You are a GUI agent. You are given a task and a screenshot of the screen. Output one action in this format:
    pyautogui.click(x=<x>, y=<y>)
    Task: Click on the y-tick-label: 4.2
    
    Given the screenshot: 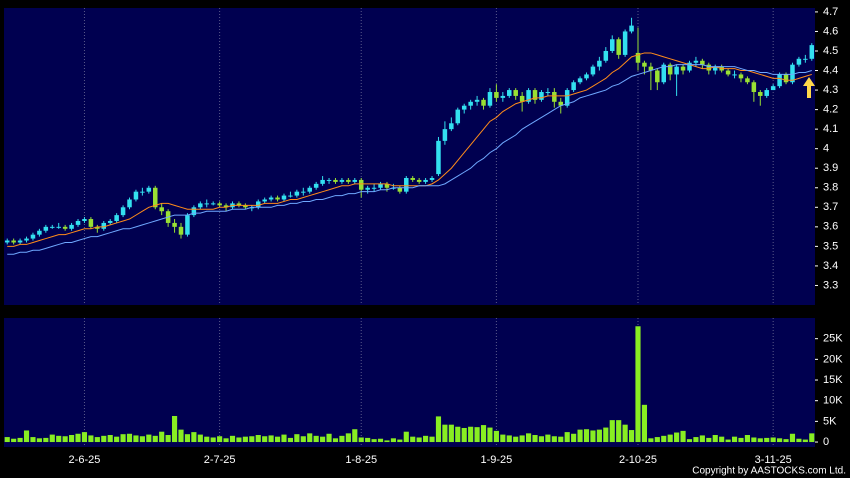 What is the action you would take?
    pyautogui.click(x=830, y=110)
    